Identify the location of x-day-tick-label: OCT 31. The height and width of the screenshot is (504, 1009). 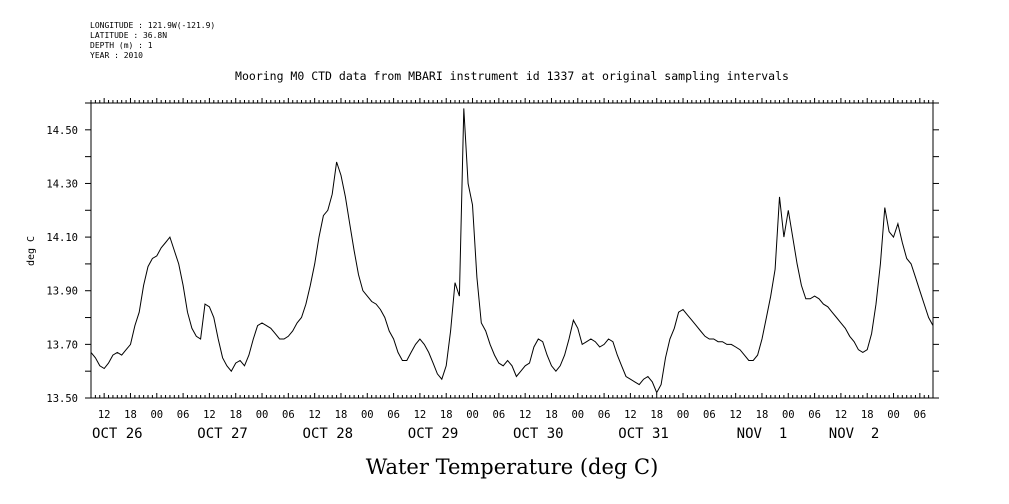
(643, 434).